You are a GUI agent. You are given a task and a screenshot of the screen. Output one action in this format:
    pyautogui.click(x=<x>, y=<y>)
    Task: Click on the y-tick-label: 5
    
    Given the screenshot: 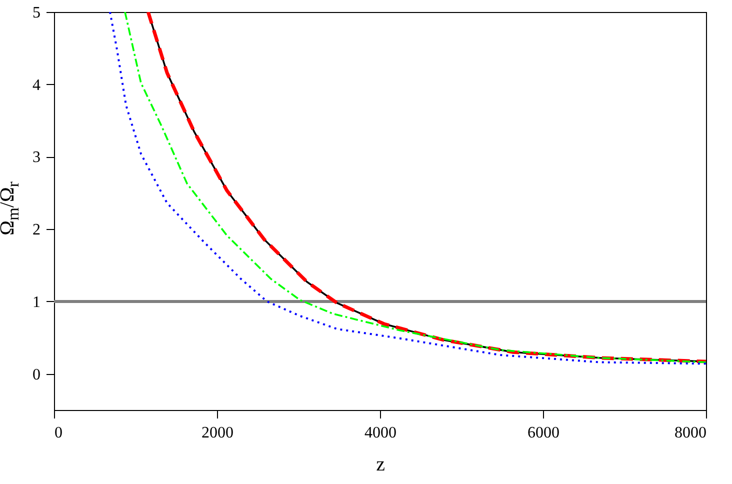 What is the action you would take?
    pyautogui.click(x=36, y=13)
    